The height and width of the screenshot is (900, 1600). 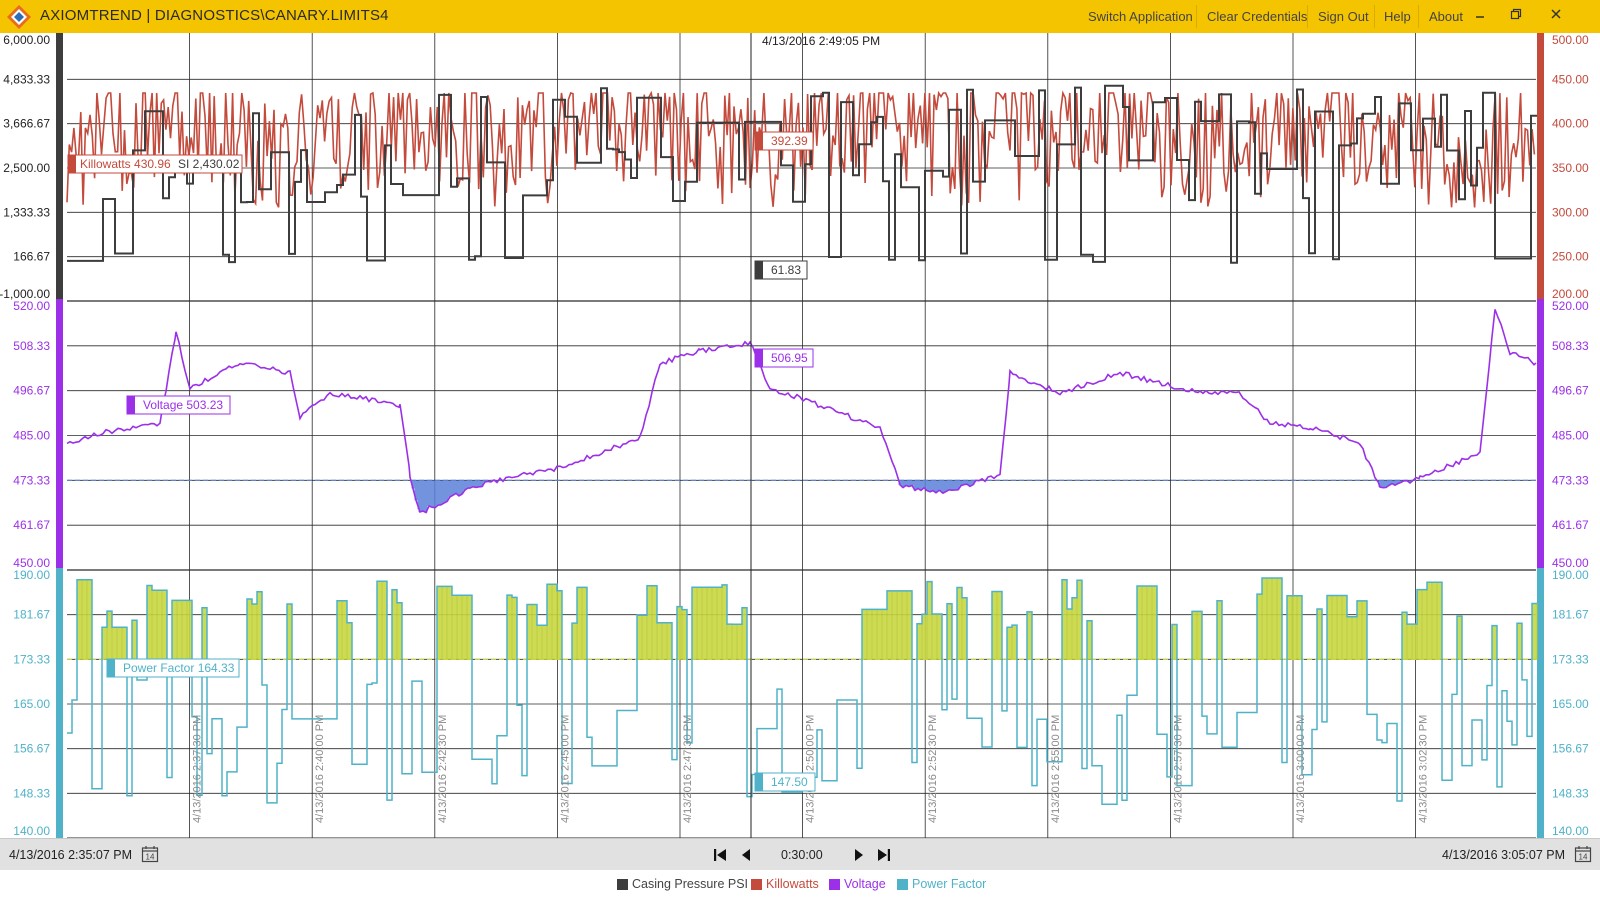 I want to click on end-calendar-icon: 14, so click(x=1583, y=854).